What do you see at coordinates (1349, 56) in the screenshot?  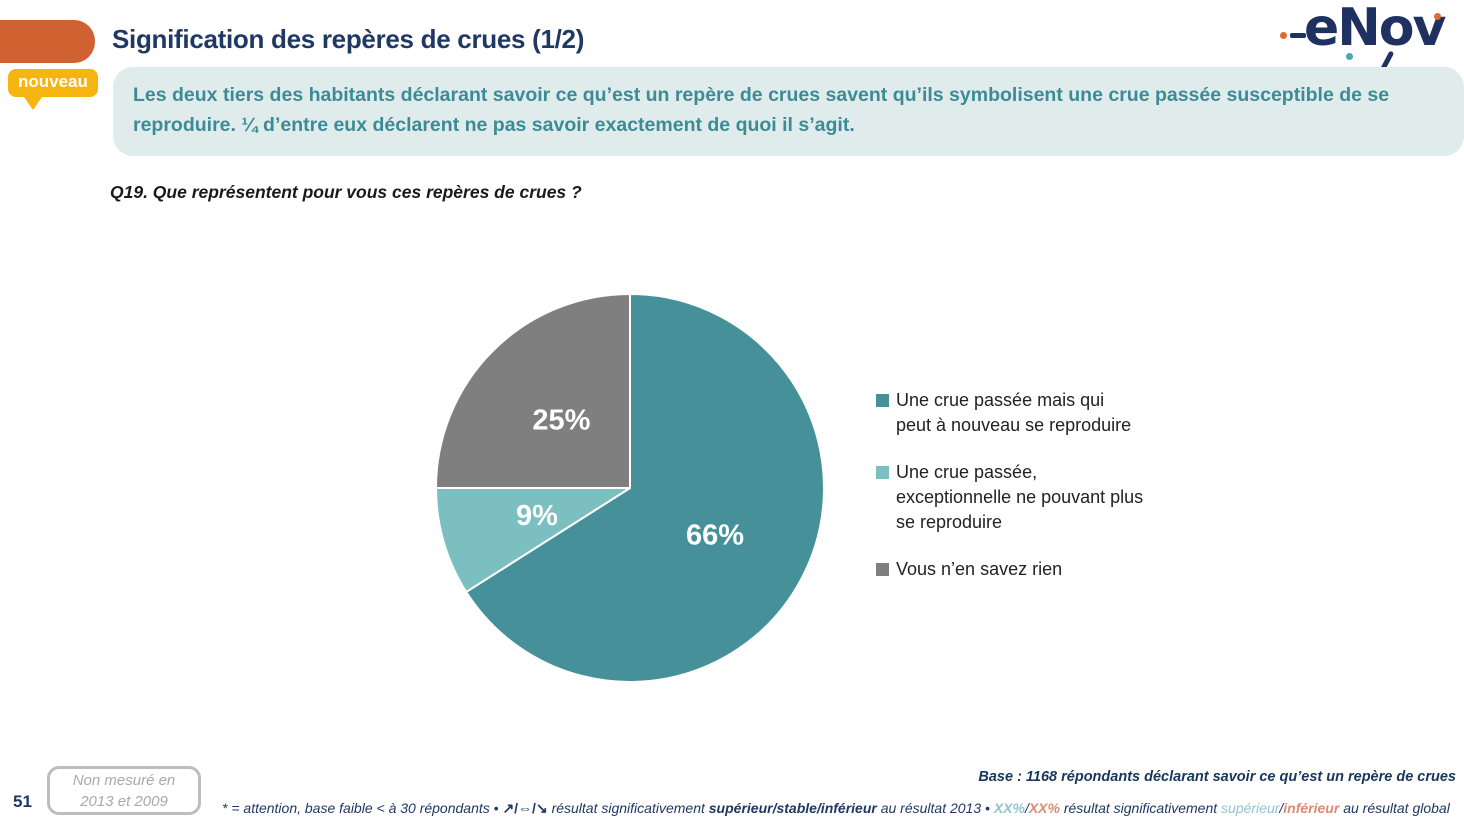 I see `logo-teal-dot-icon` at bounding box center [1349, 56].